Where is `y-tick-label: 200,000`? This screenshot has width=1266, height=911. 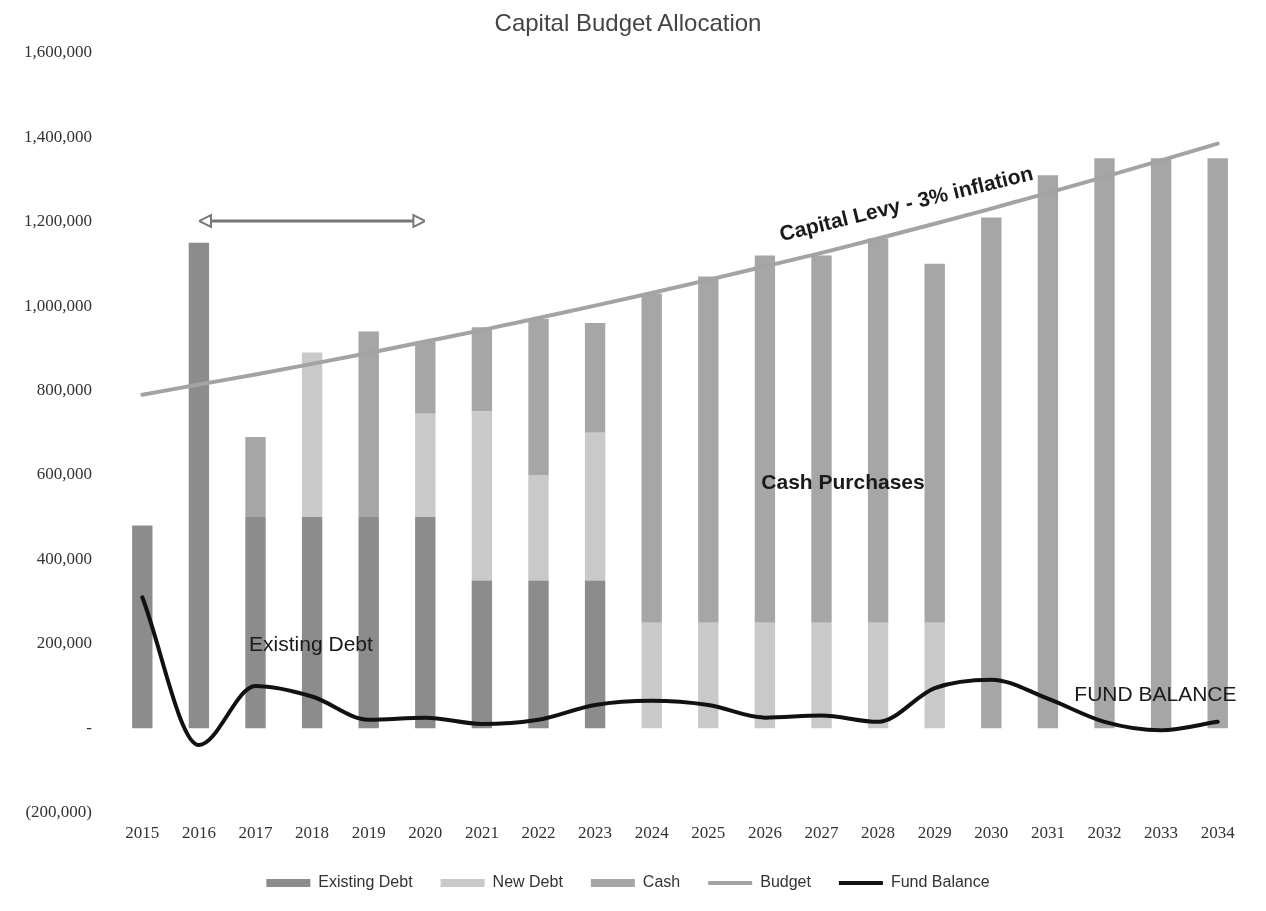 y-tick-label: 200,000 is located at coordinates (64, 643).